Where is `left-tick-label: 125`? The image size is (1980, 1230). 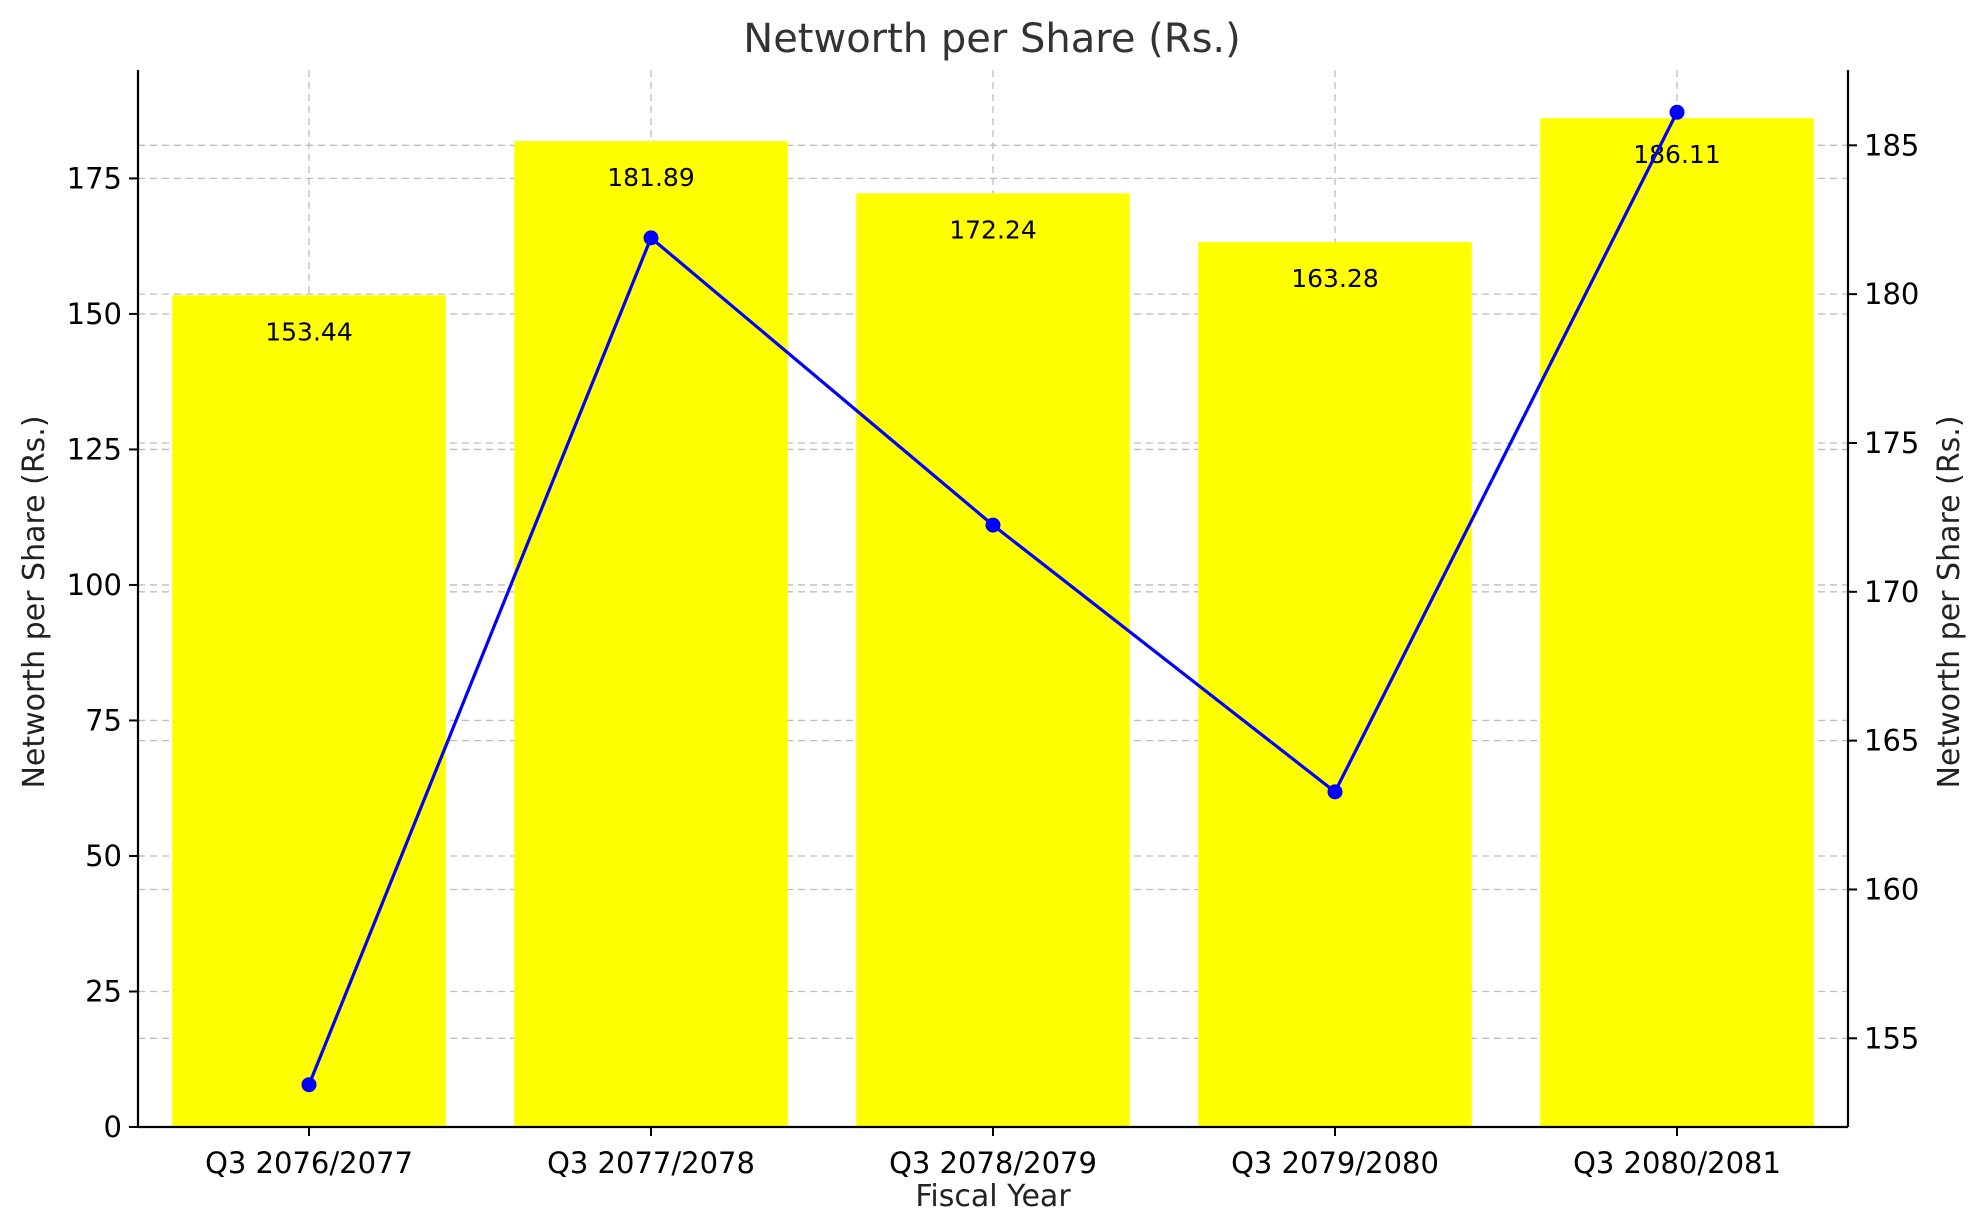
left-tick-label: 125 is located at coordinates (94, 449).